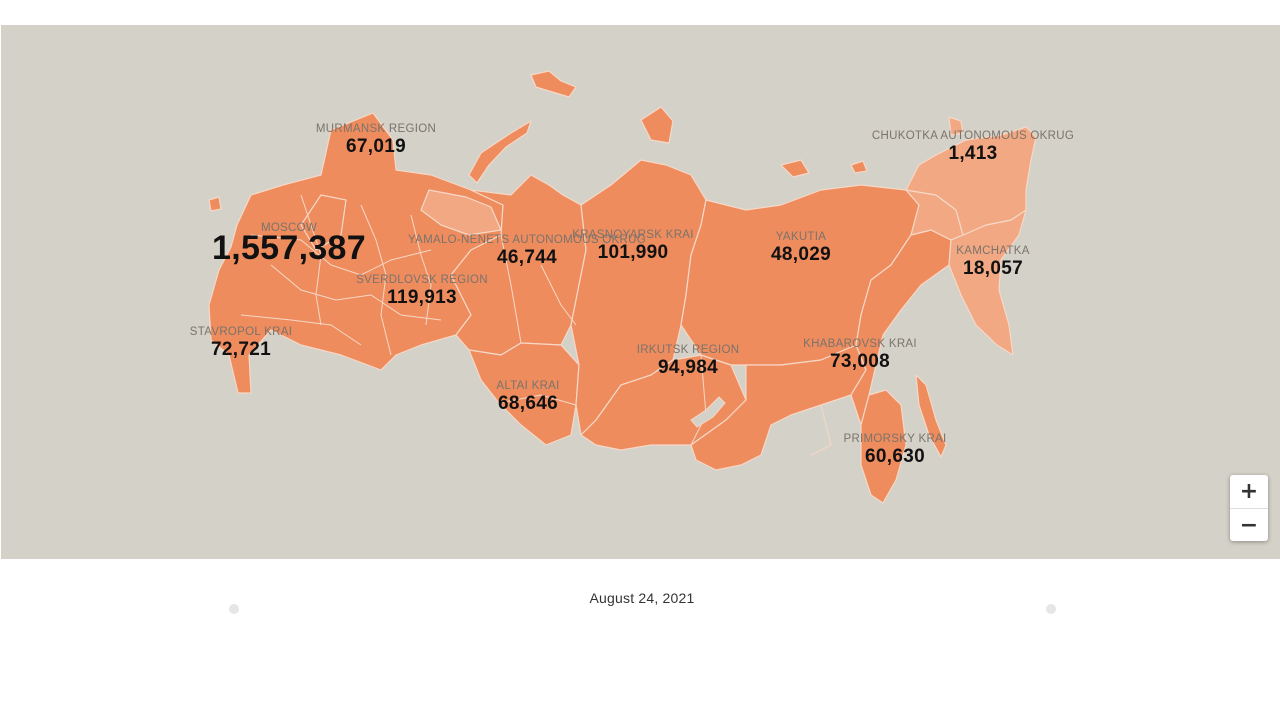 The width and height of the screenshot is (1280, 720). What do you see at coordinates (708, 412) in the screenshot?
I see `lake-baikal` at bounding box center [708, 412].